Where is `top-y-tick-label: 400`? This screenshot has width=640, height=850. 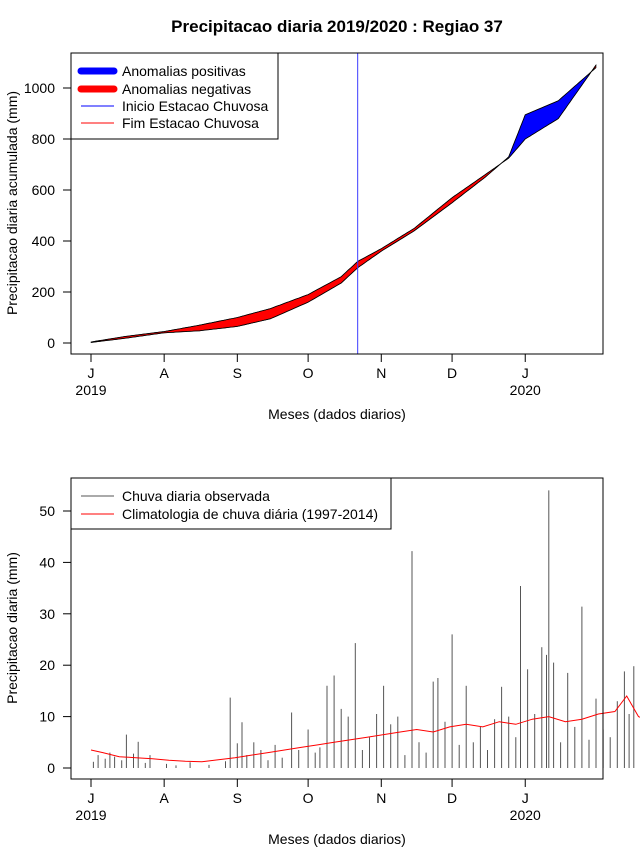 top-y-tick-label: 400 is located at coordinates (44, 241).